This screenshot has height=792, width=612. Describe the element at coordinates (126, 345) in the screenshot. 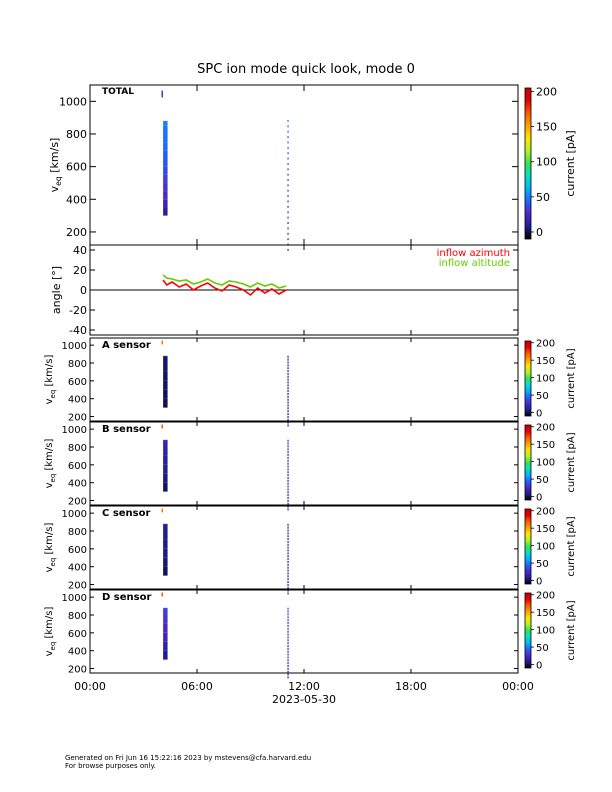

I see `panel-label: A sensor` at that location.